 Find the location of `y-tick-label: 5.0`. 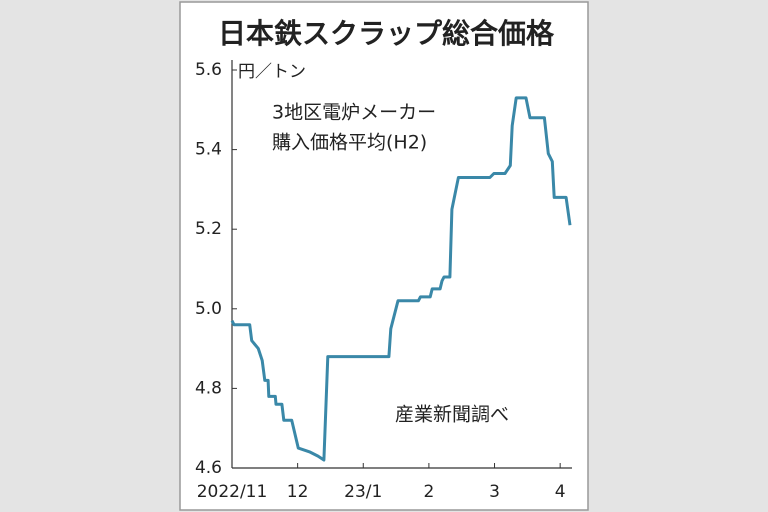

y-tick-label: 5.0 is located at coordinates (208, 309).